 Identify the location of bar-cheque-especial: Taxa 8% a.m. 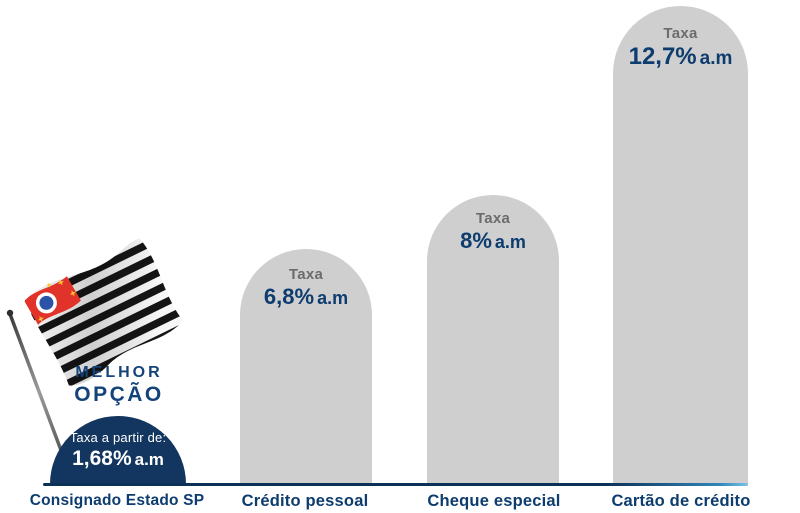
(493, 339).